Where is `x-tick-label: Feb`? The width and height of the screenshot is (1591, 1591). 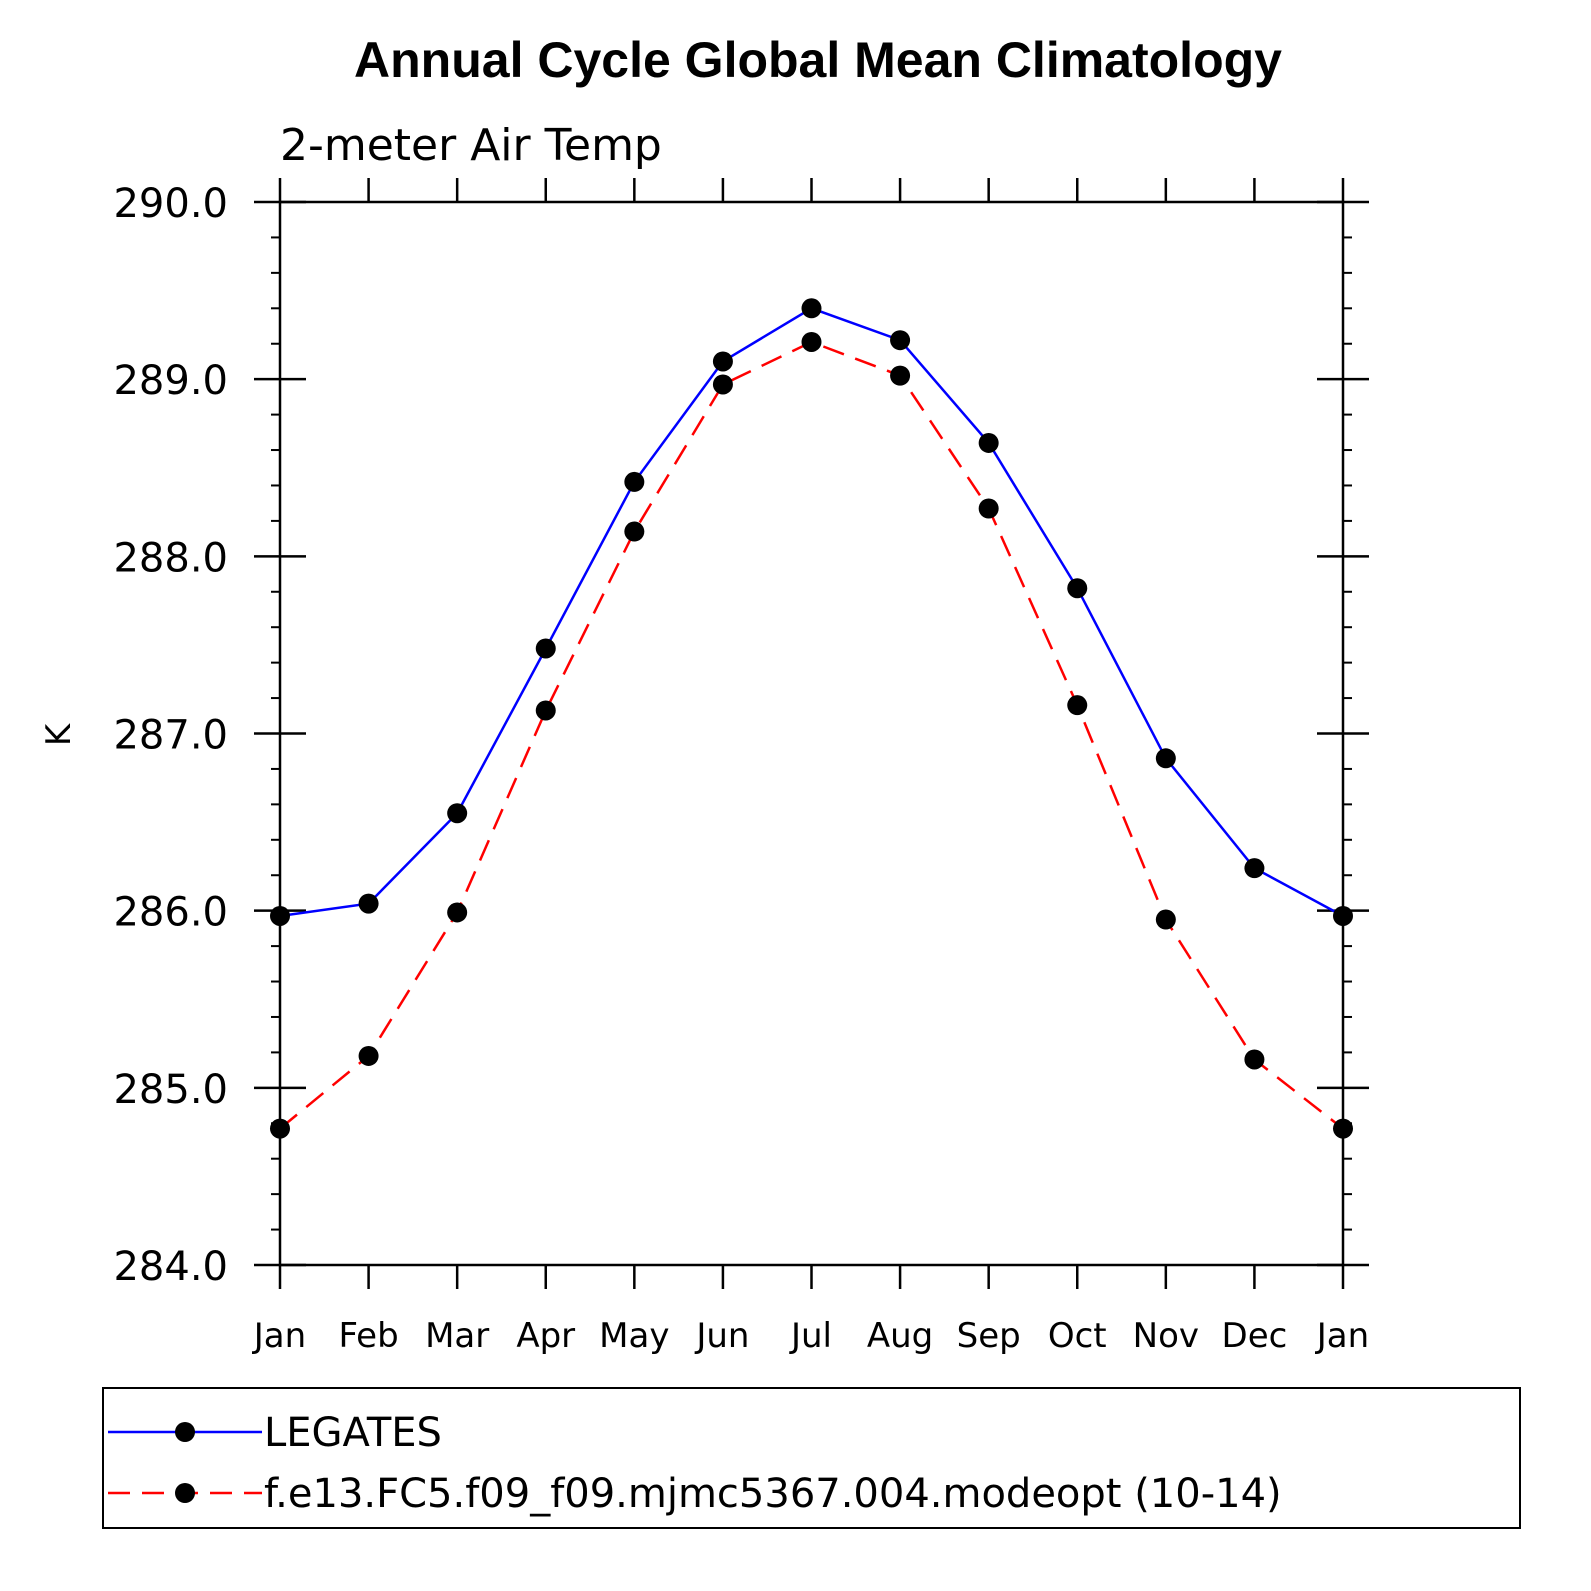 x-tick-label: Feb is located at coordinates (368, 1336).